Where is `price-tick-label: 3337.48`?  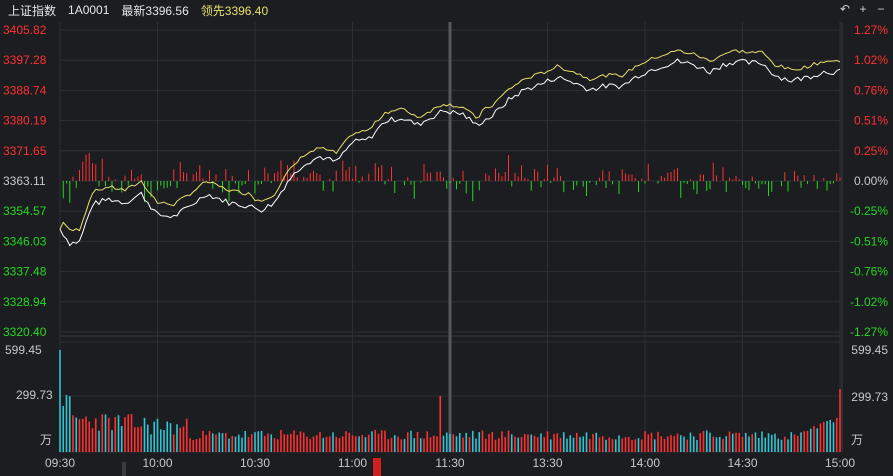
price-tick-label: 3337.48 is located at coordinates (25, 272).